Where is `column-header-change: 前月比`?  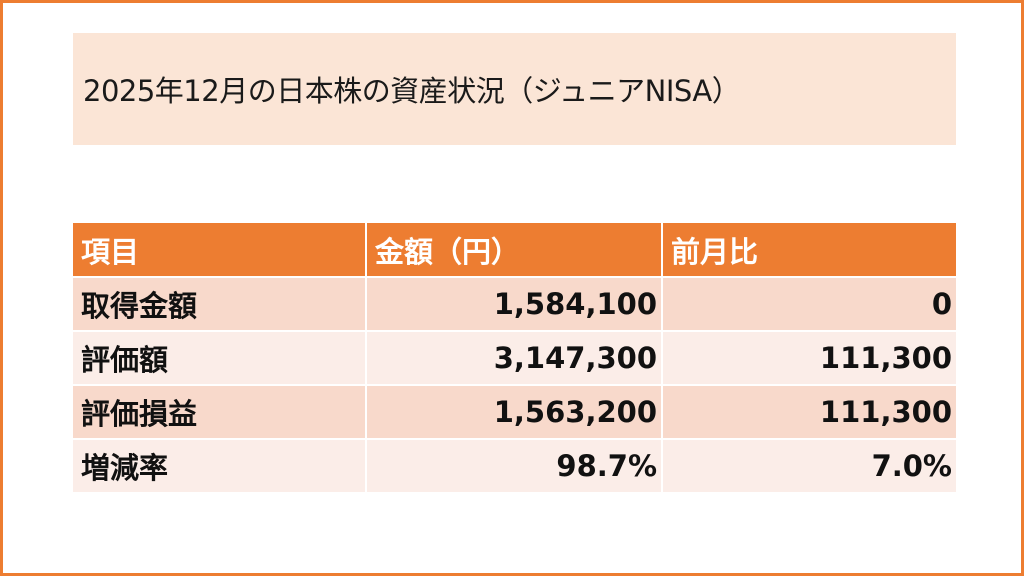 column-header-change: 前月比 is located at coordinates (809, 250).